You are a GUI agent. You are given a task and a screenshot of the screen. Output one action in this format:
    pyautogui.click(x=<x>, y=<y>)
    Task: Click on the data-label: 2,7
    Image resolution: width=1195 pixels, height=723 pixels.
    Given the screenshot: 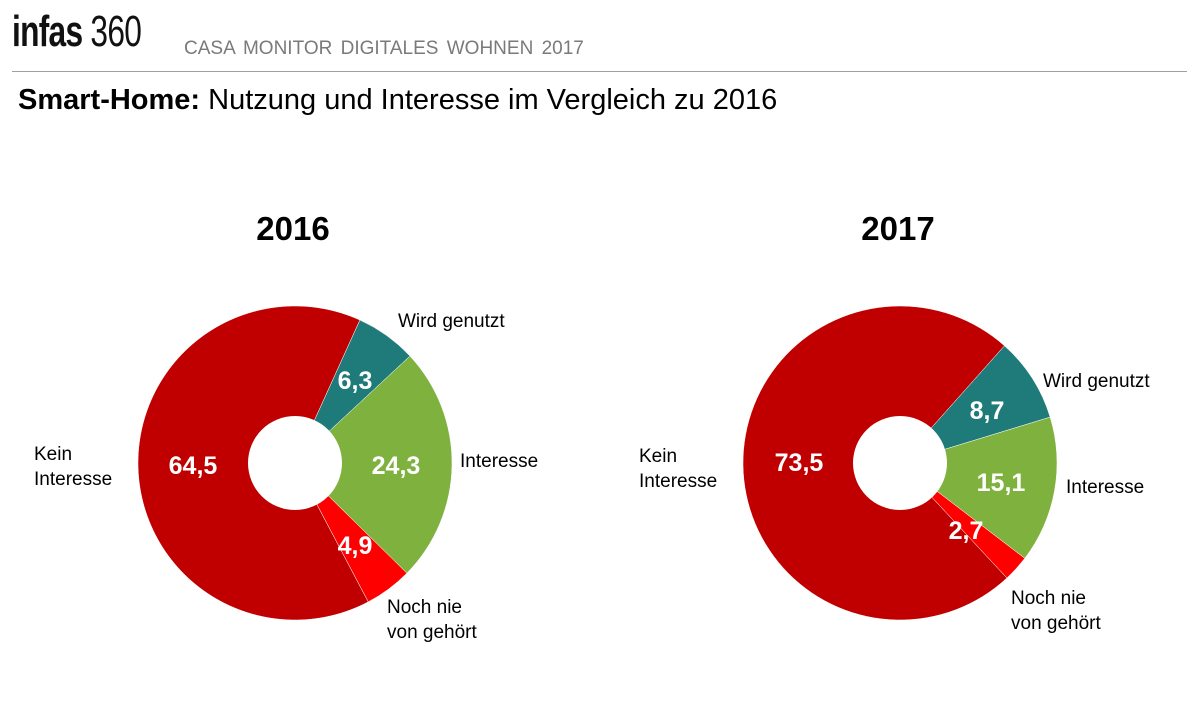 What is the action you would take?
    pyautogui.click(x=966, y=531)
    